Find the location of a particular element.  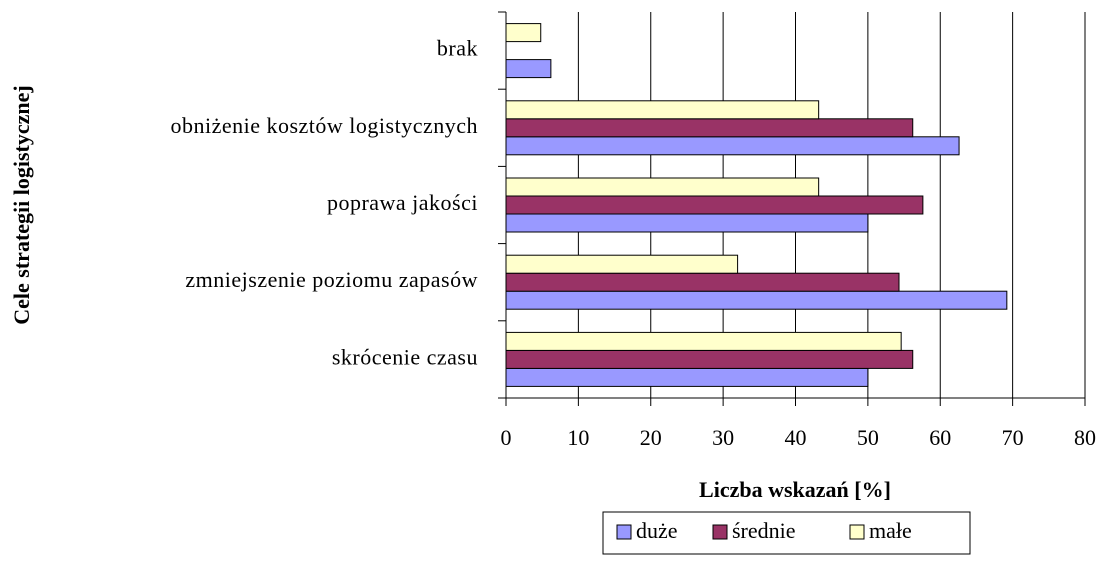

y-tick-label: zmniejszenie poziomu zapasów is located at coordinates (331, 279).